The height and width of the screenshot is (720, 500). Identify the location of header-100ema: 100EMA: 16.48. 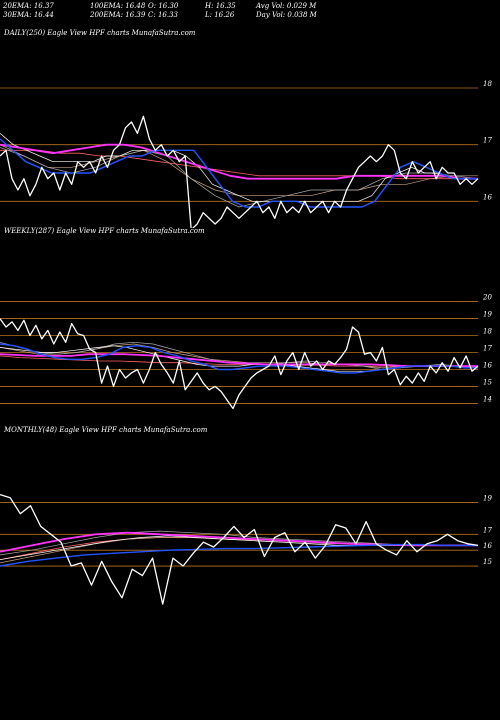
(118, 6).